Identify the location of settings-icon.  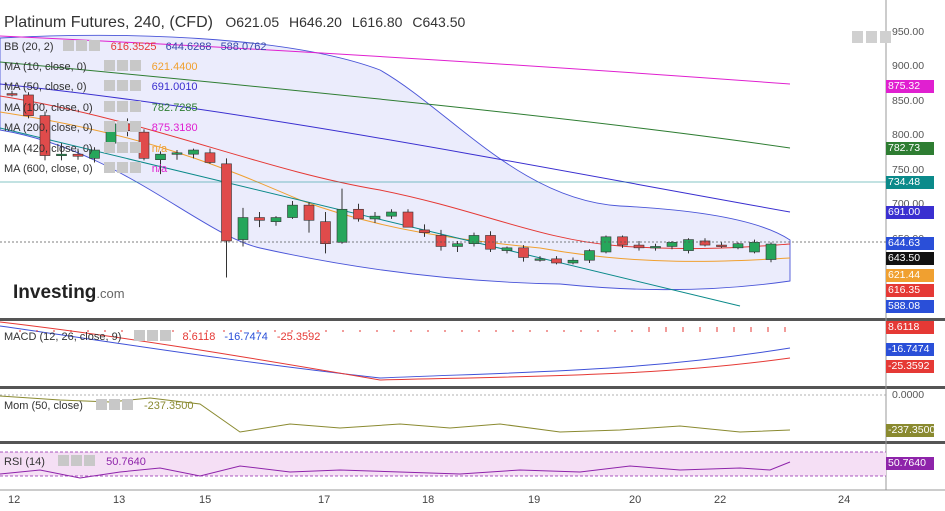
(871, 37).